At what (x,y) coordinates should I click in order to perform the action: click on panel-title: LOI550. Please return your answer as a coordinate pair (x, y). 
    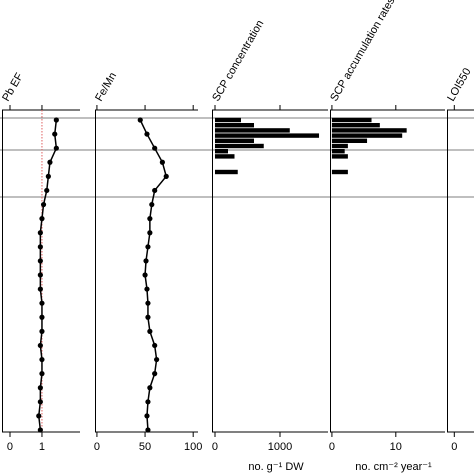
    Looking at the image, I should click on (459, 84).